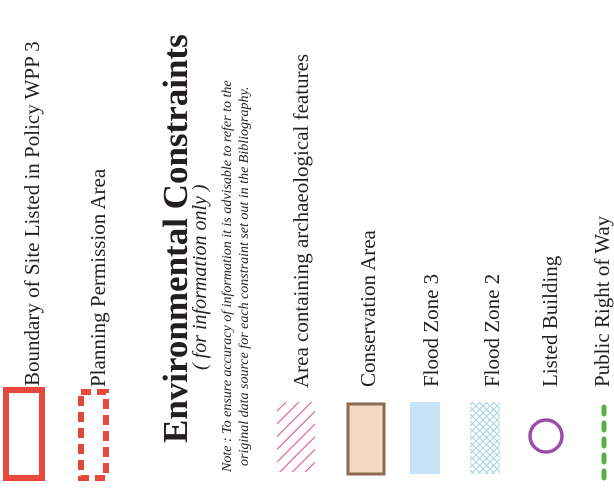 The image size is (614, 488). What do you see at coordinates (366, 439) in the screenshot?
I see `conservation-area-symbol` at bounding box center [366, 439].